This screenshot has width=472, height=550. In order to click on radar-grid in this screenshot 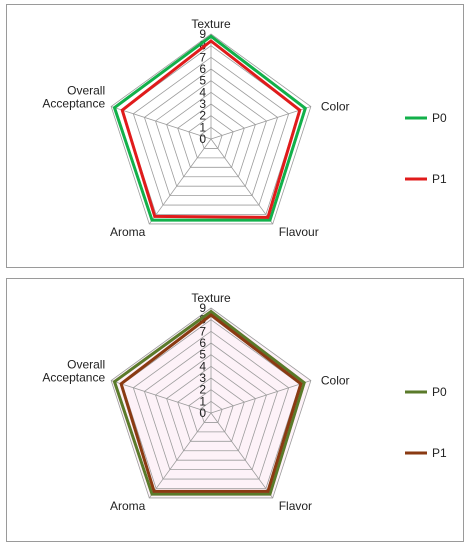, I will do `click(211, 129)`.